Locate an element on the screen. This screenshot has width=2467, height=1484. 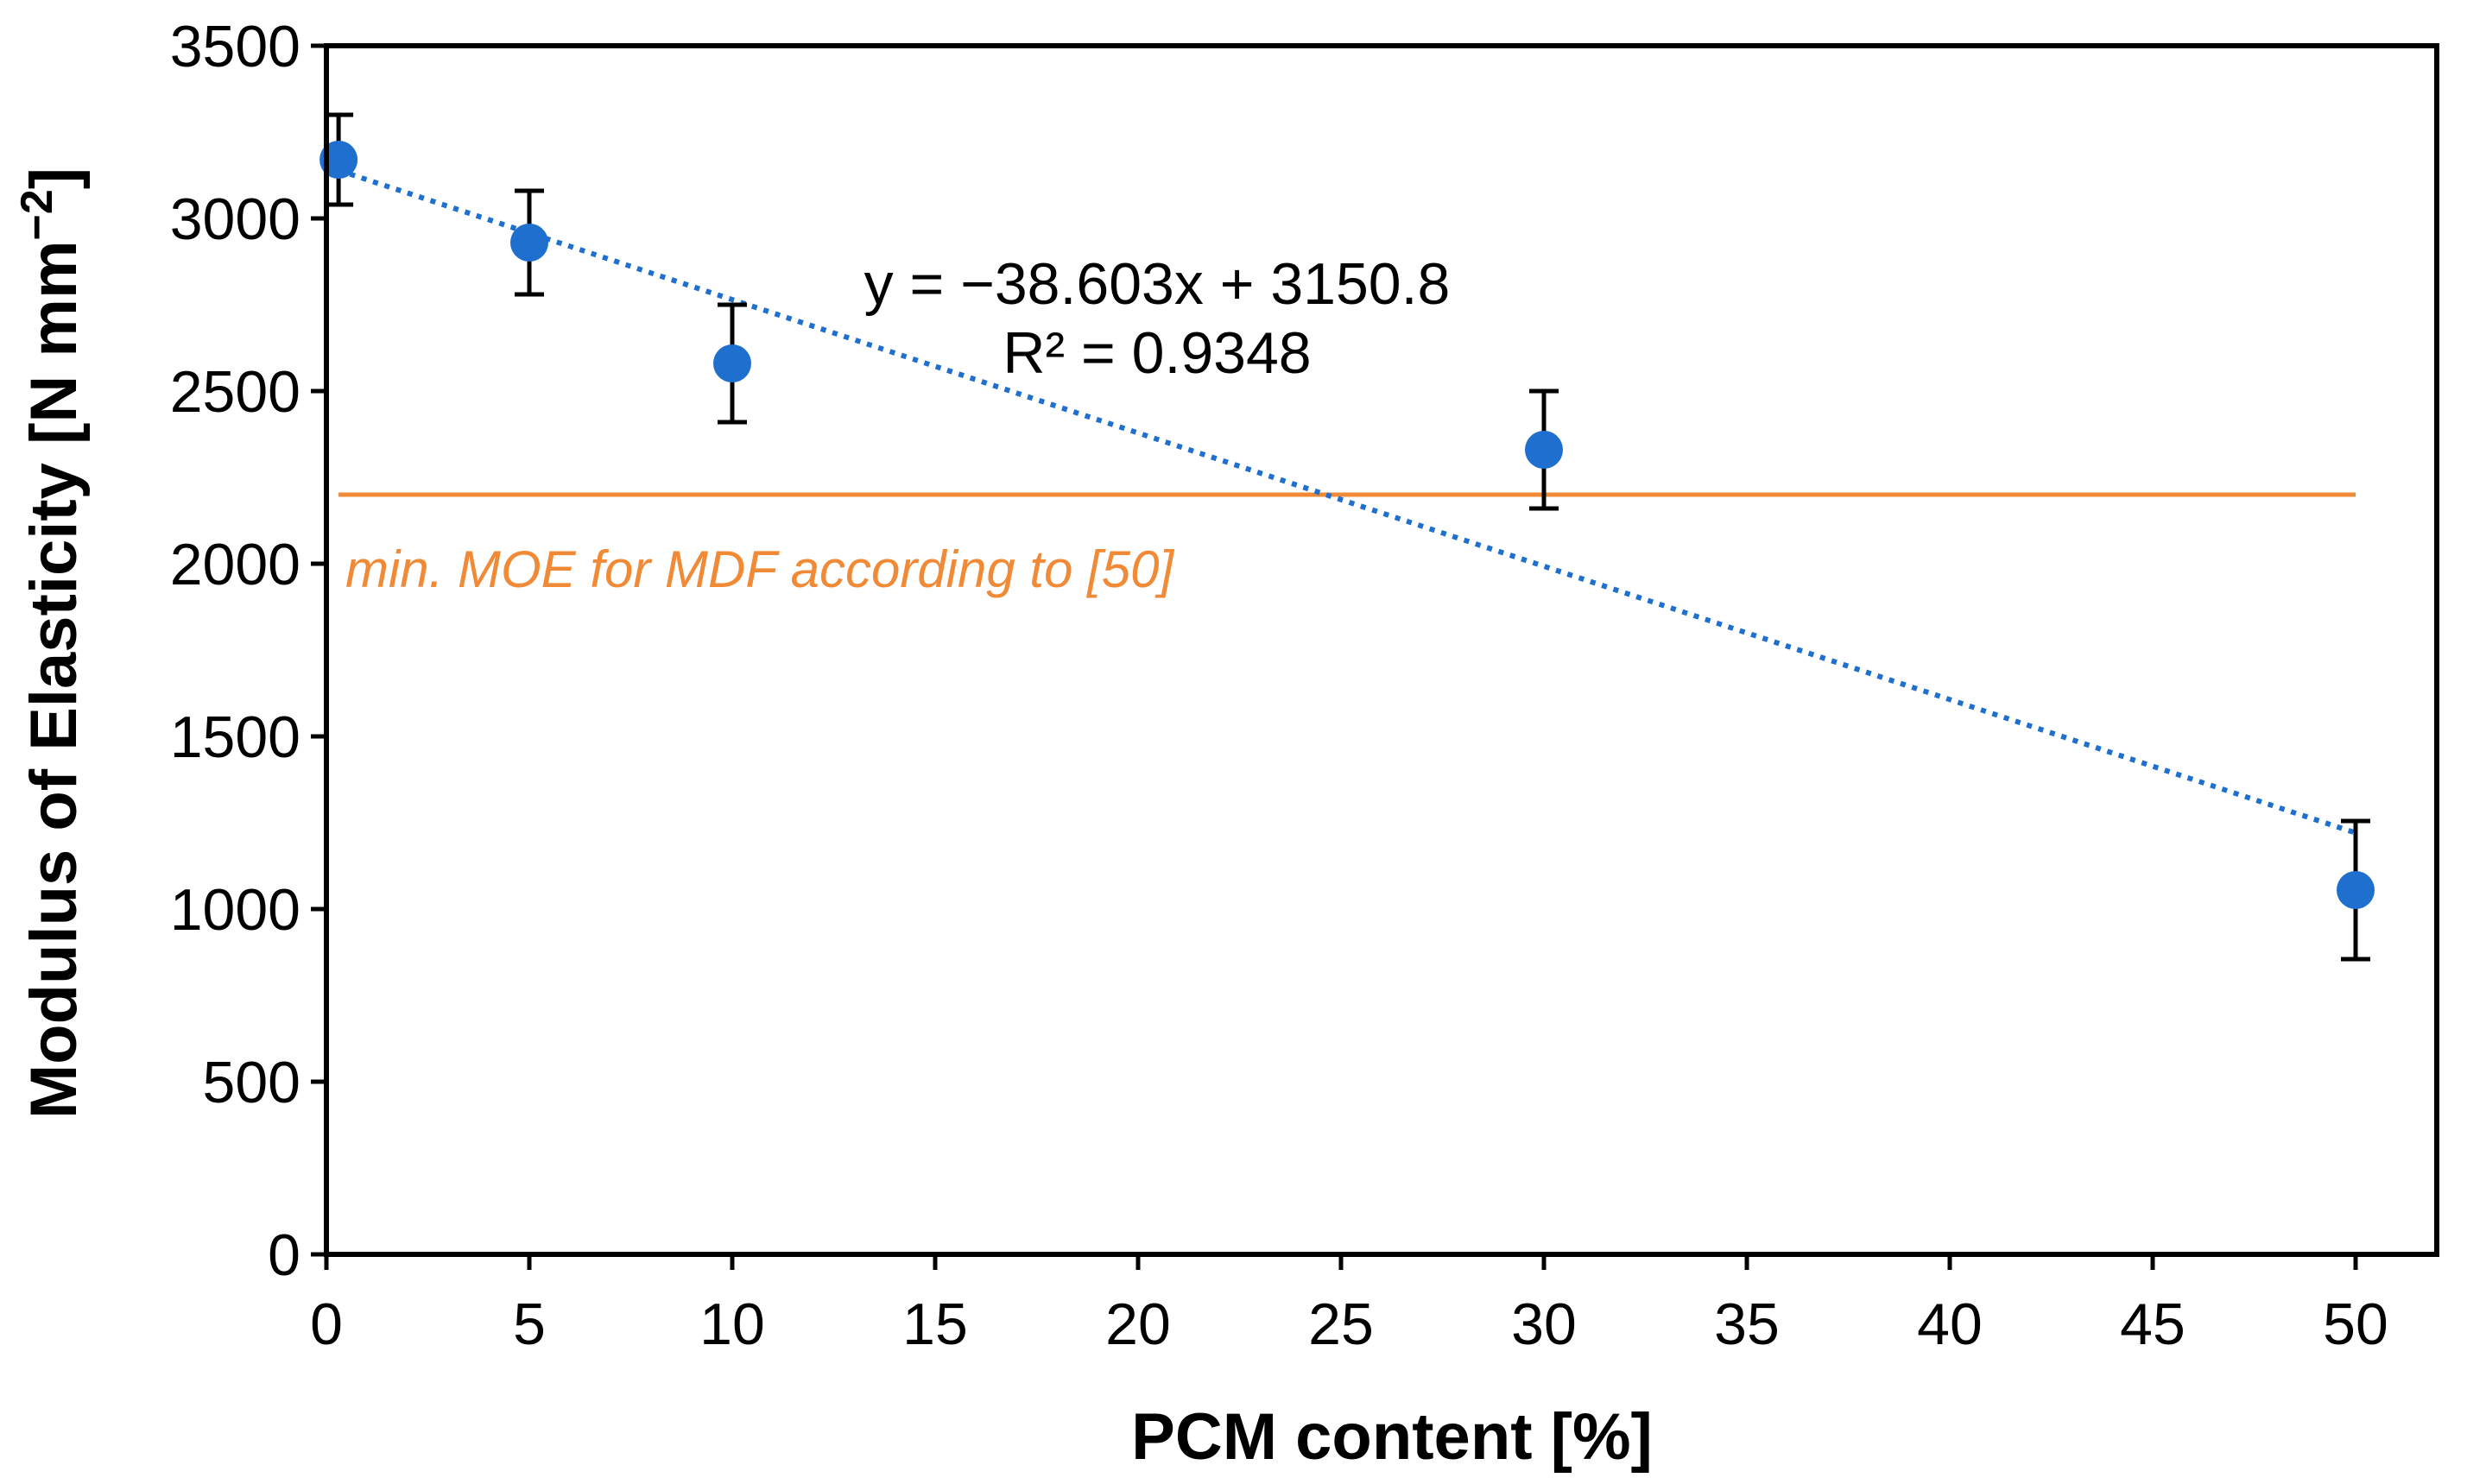
x-tick-label: 40 is located at coordinates (1950, 1324).